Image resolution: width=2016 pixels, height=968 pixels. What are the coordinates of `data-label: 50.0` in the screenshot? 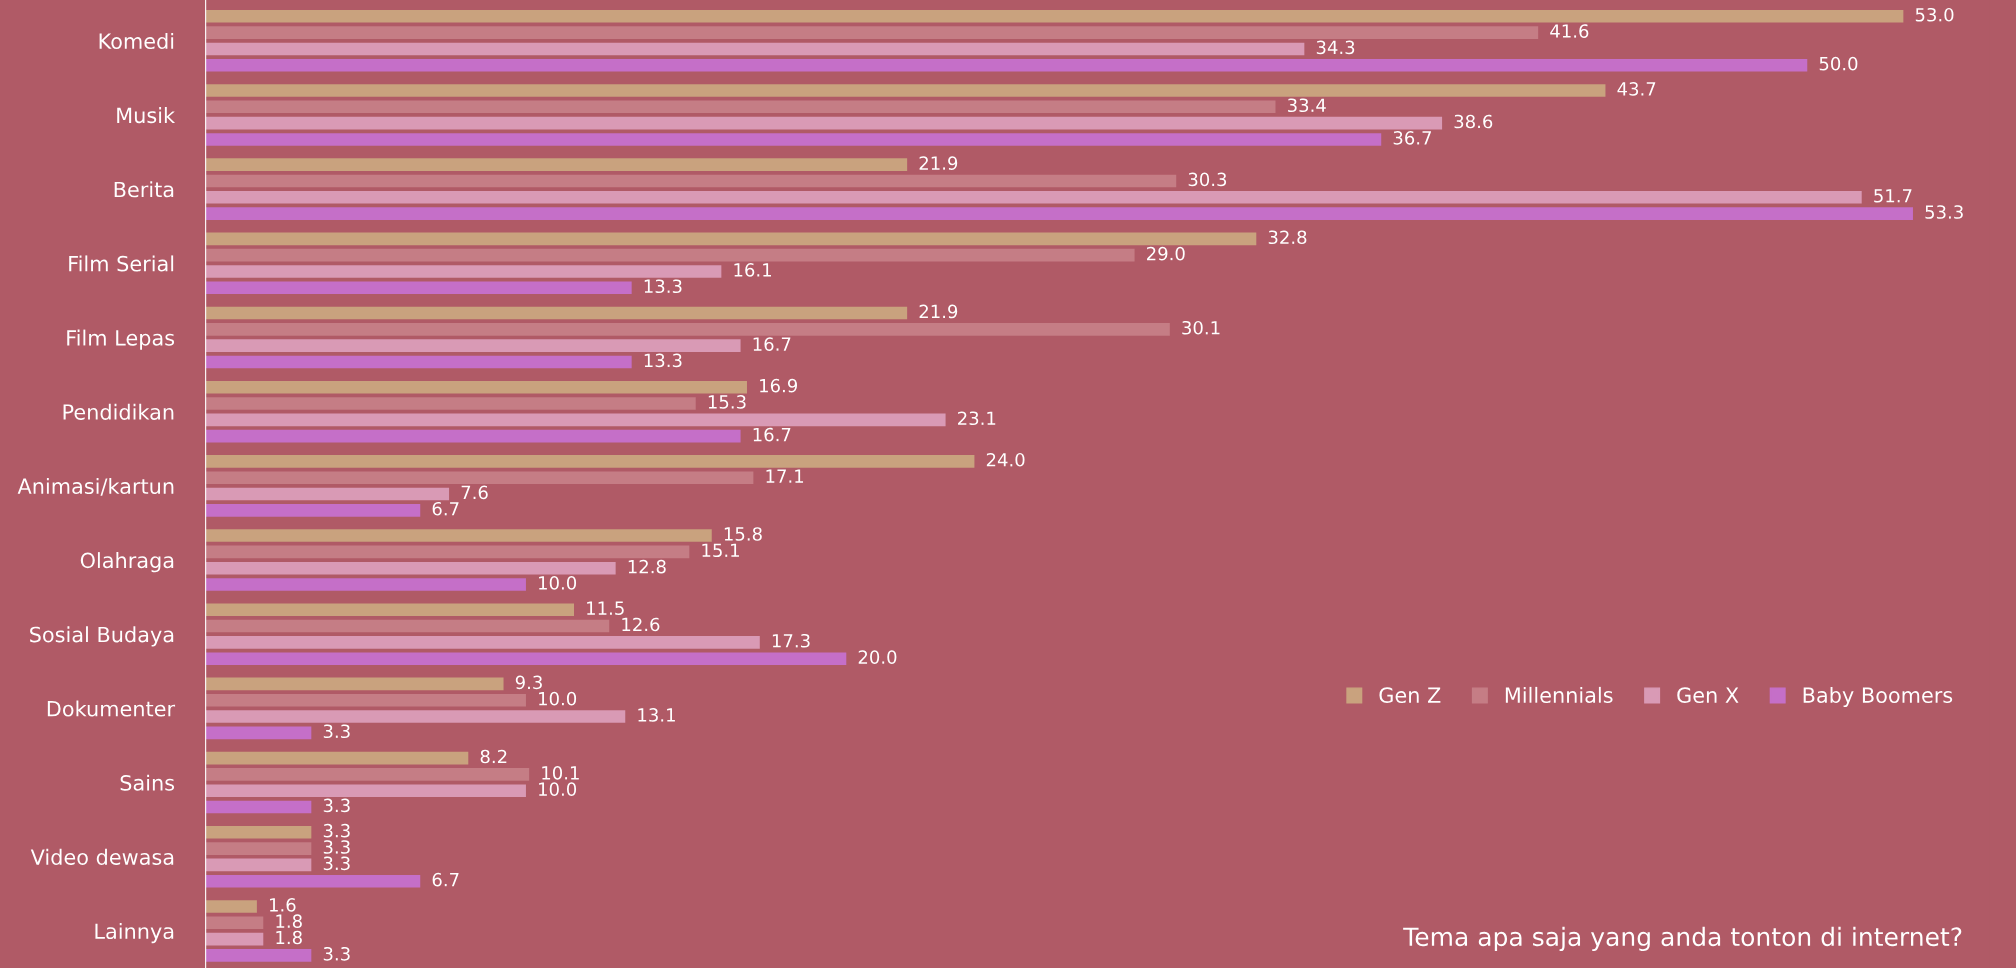 It's located at (1838, 63).